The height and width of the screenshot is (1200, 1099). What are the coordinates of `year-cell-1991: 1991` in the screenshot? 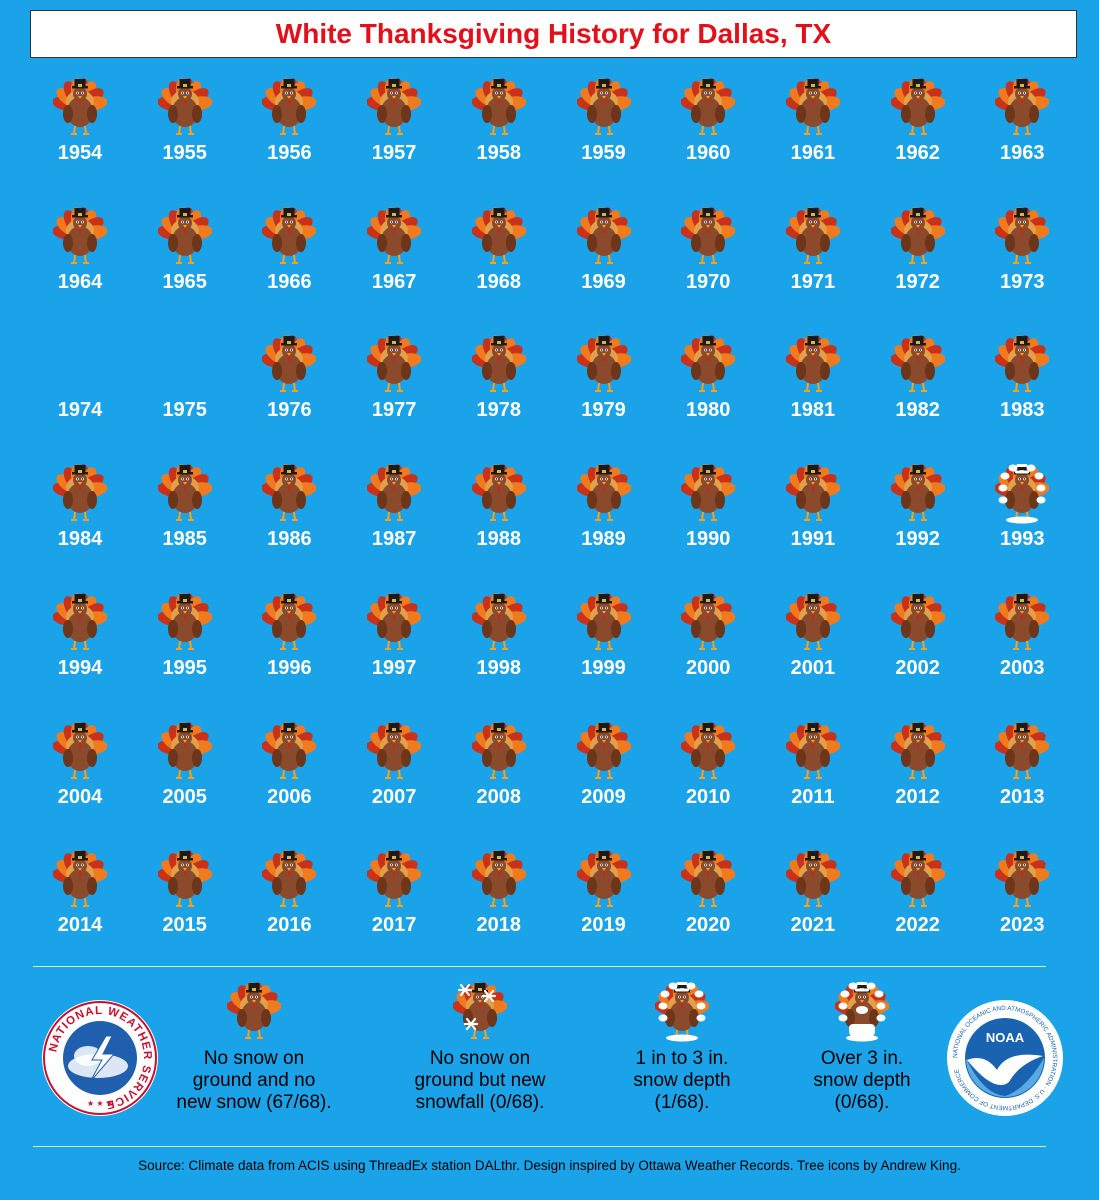 It's located at (813, 517).